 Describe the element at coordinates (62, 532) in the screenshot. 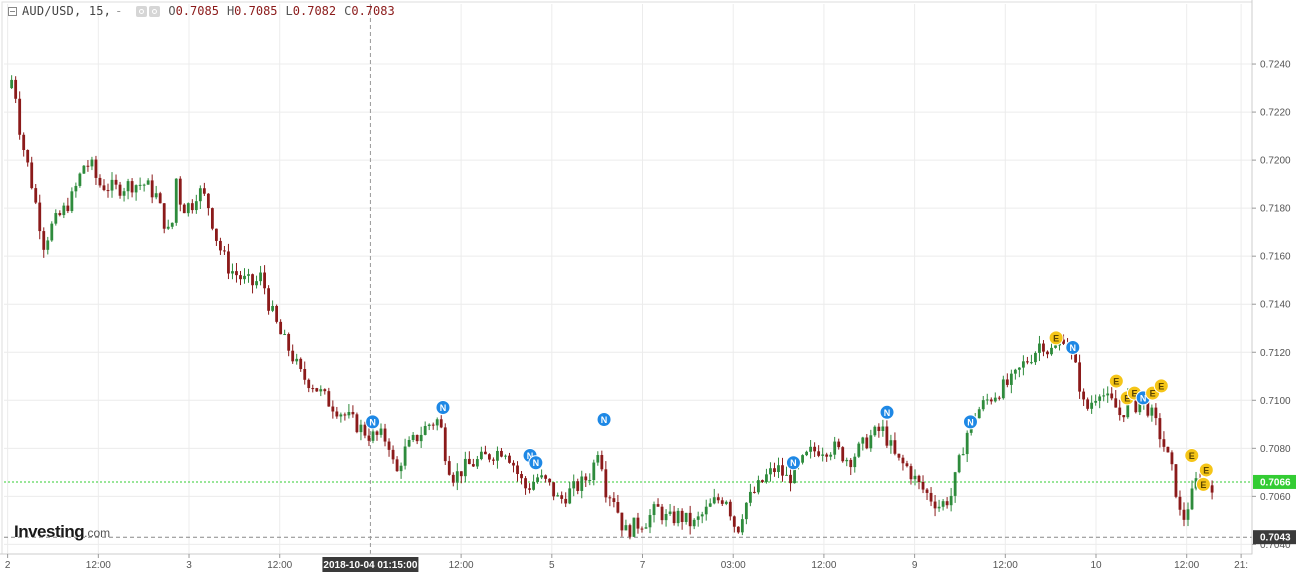

I see `investing-logo: Investing.com` at that location.